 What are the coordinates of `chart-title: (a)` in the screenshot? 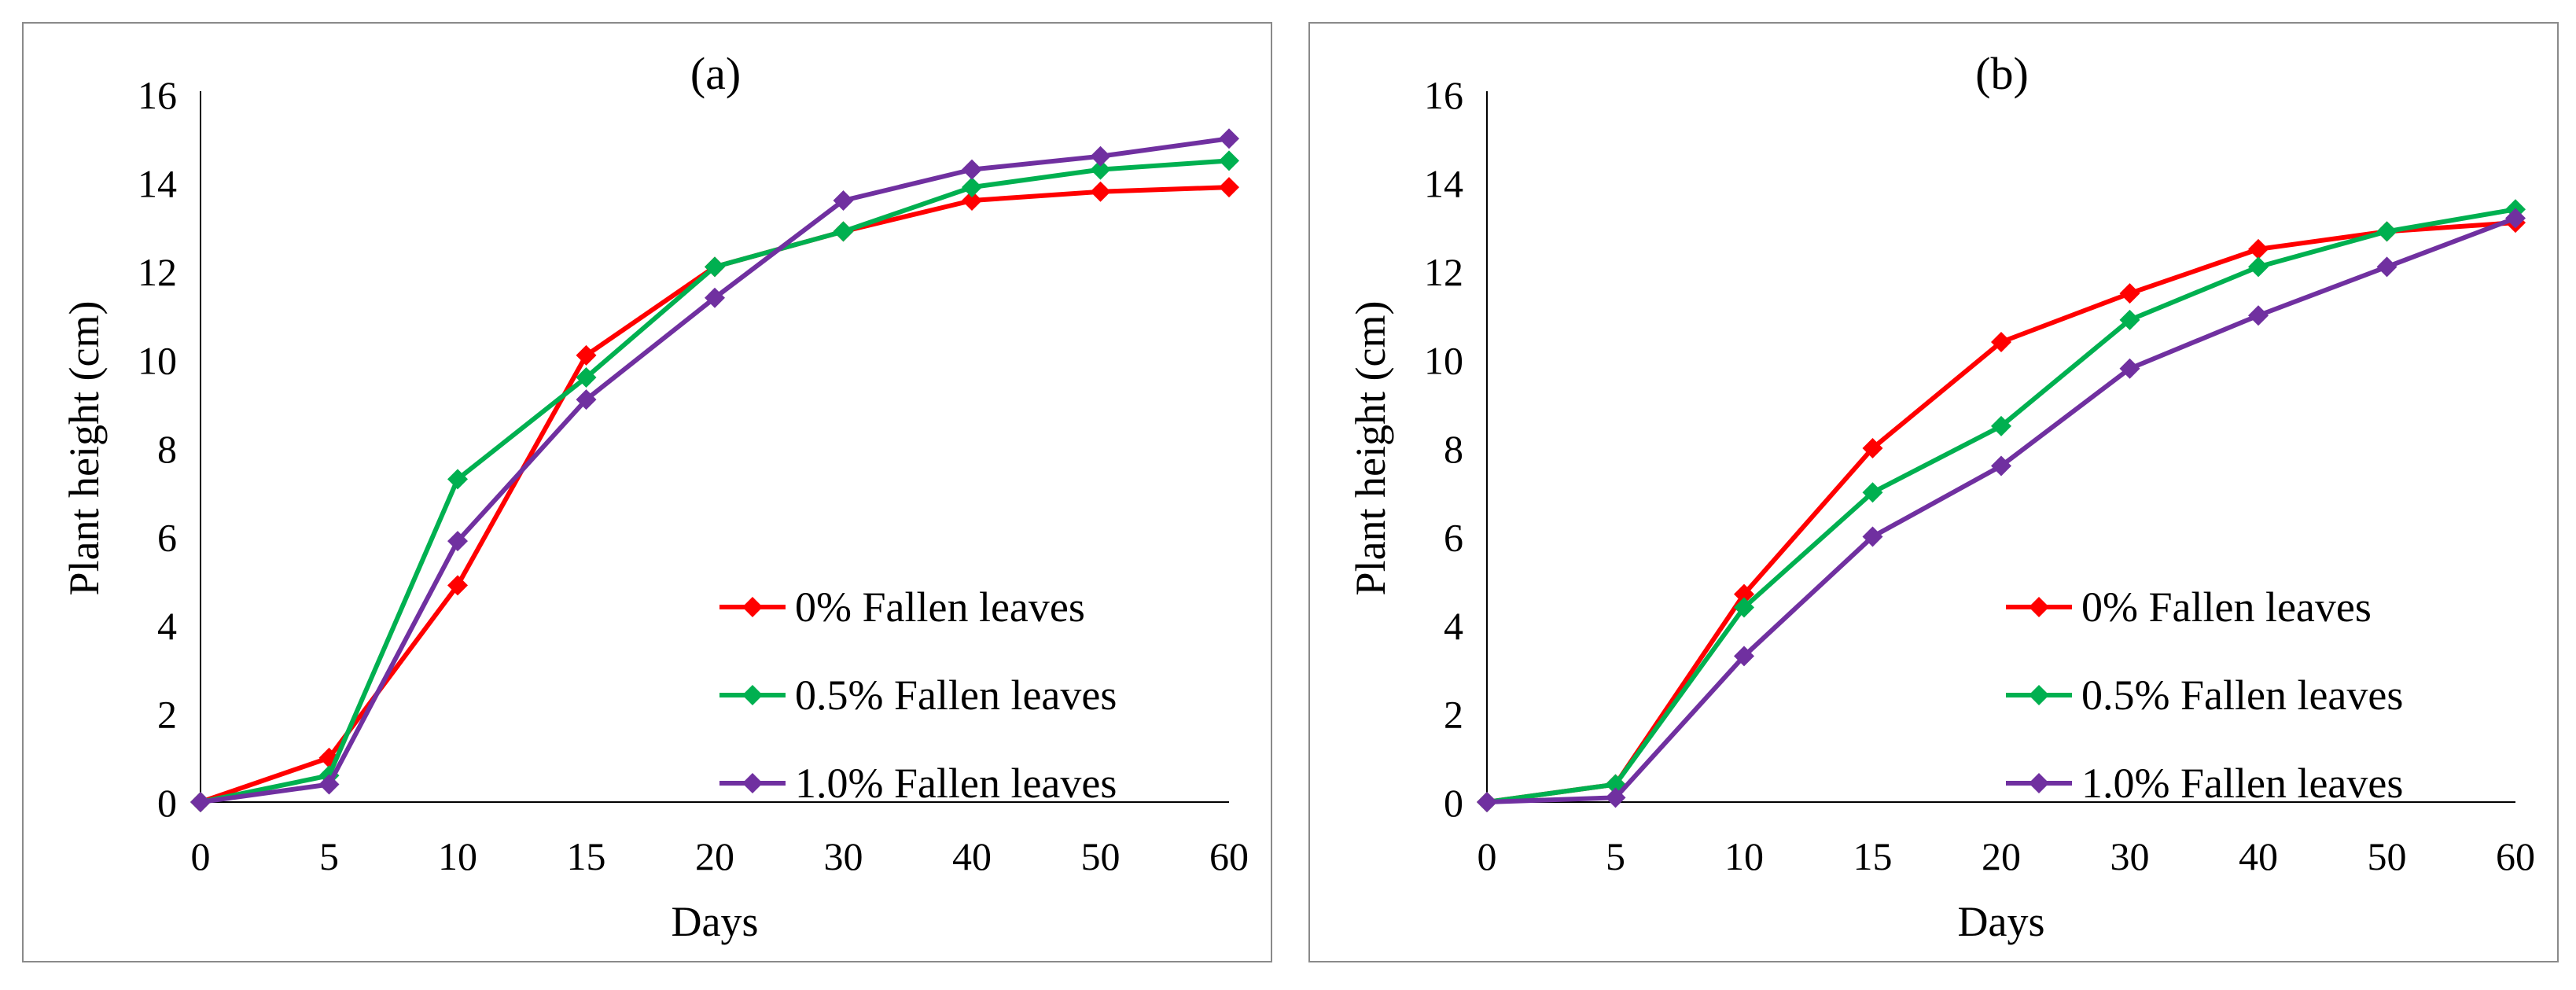 It's located at (715, 74).